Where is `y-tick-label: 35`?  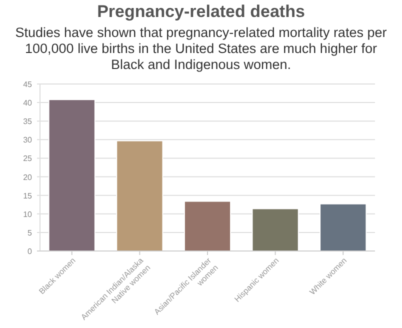 y-tick-label: 35 is located at coordinates (28, 121).